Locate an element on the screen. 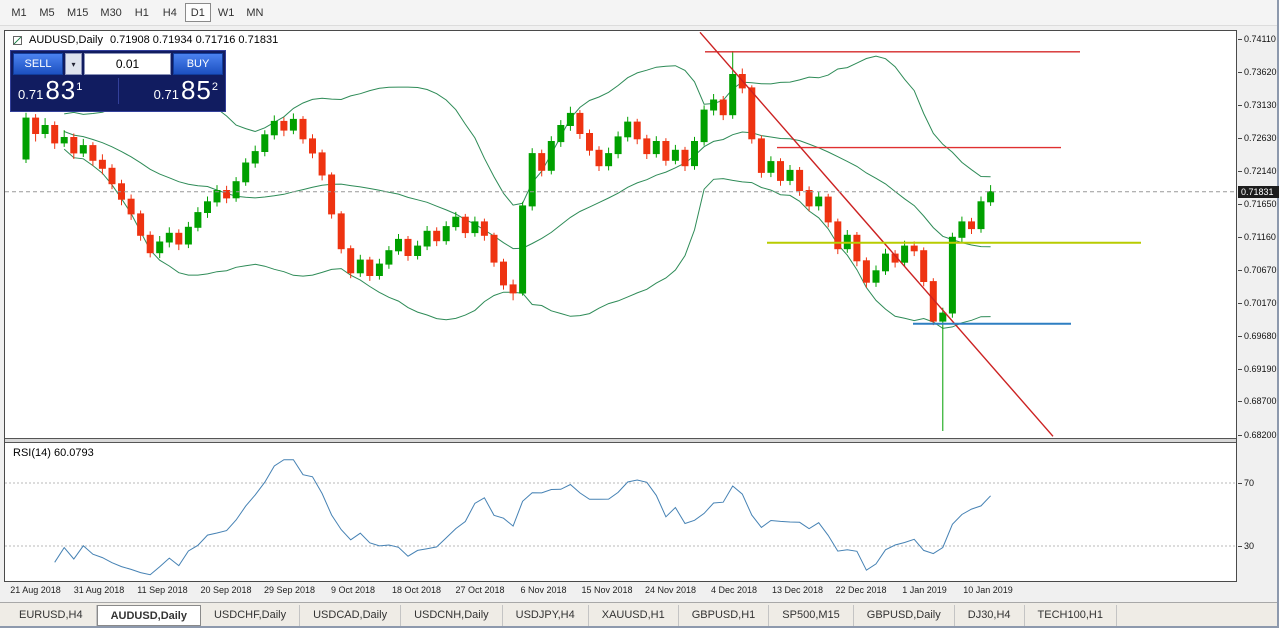  rsi-indicator-label: RSI(14) 60.0793 is located at coordinates (53, 453).